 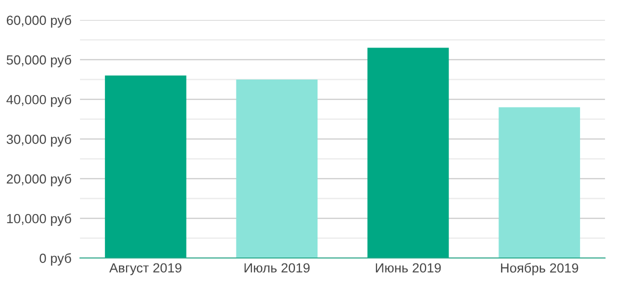 I want to click on x-tick-label: Июнь 2019, so click(x=408, y=268).